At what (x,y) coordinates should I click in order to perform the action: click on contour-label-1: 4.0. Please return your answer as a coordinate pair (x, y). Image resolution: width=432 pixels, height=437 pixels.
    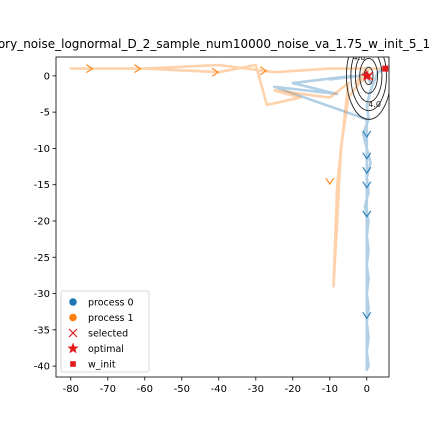
    Looking at the image, I should click on (374, 104).